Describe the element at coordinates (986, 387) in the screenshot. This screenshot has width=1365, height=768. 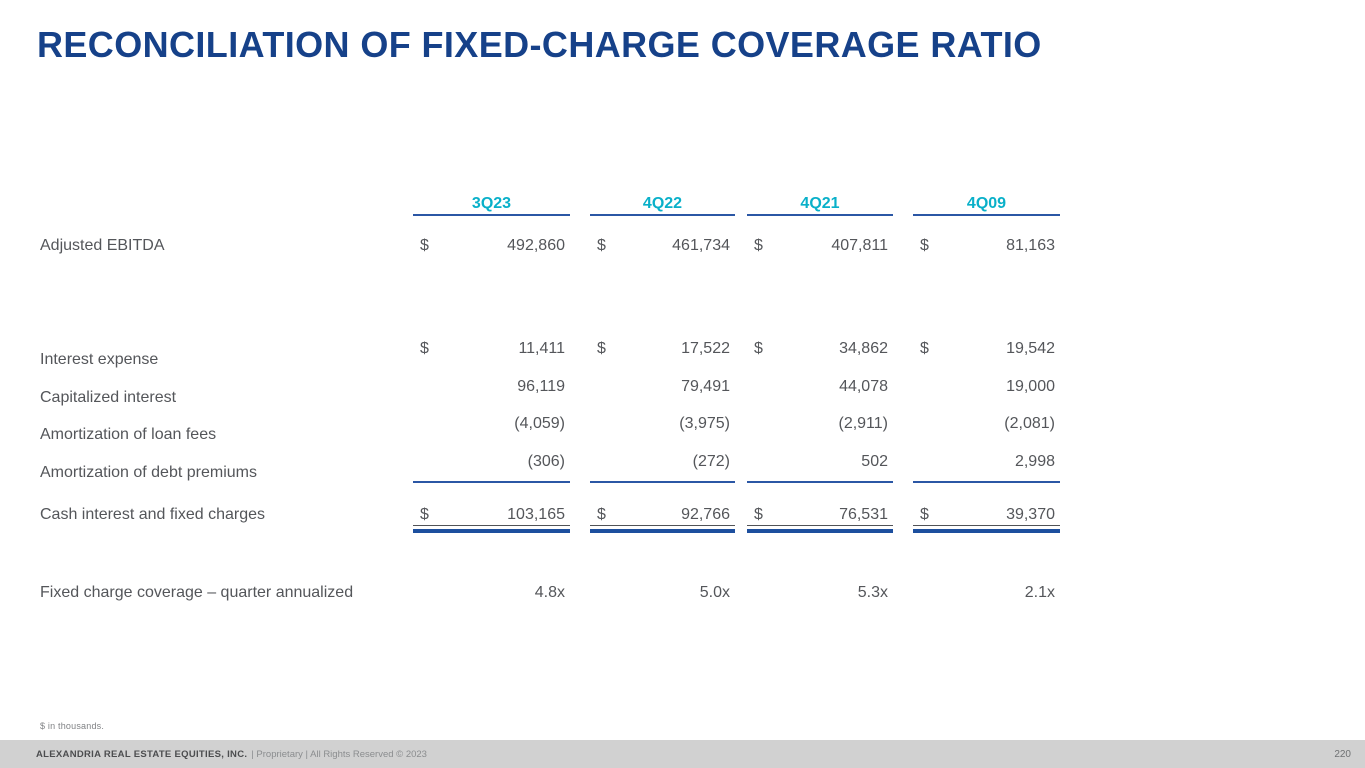
I see `table-cell: 19,000` at that location.